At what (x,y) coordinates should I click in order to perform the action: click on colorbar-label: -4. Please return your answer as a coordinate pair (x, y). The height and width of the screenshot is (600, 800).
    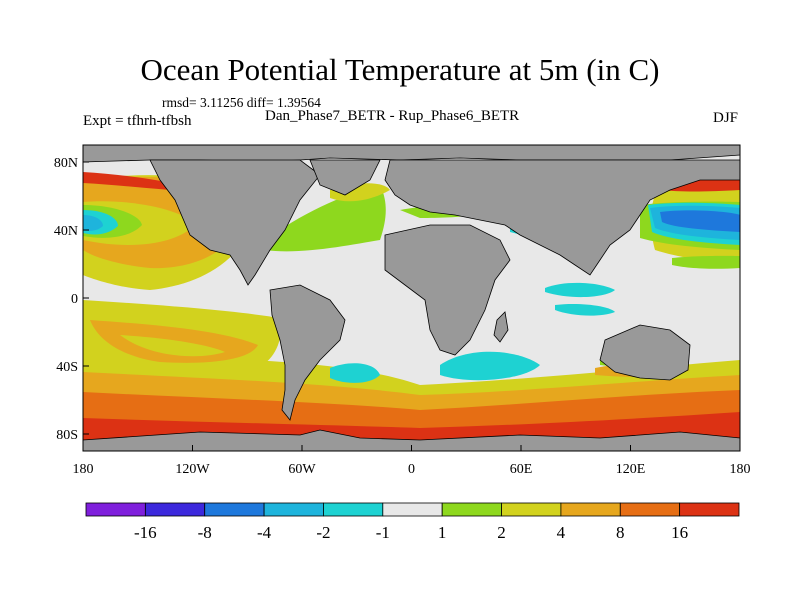
    Looking at the image, I should click on (264, 532).